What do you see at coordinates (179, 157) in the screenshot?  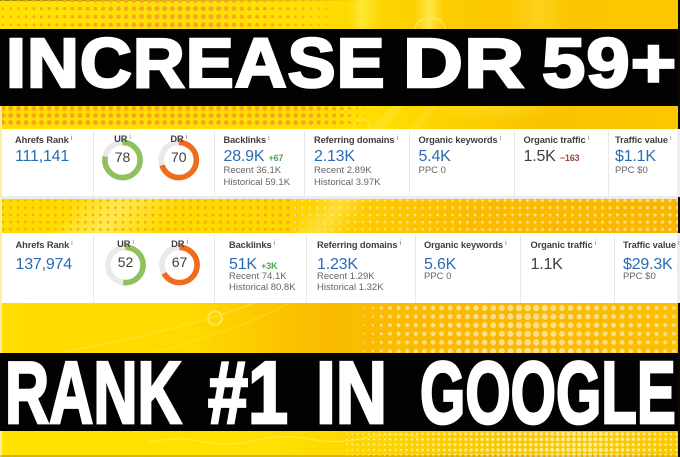 I see `svg-text: 70` at bounding box center [179, 157].